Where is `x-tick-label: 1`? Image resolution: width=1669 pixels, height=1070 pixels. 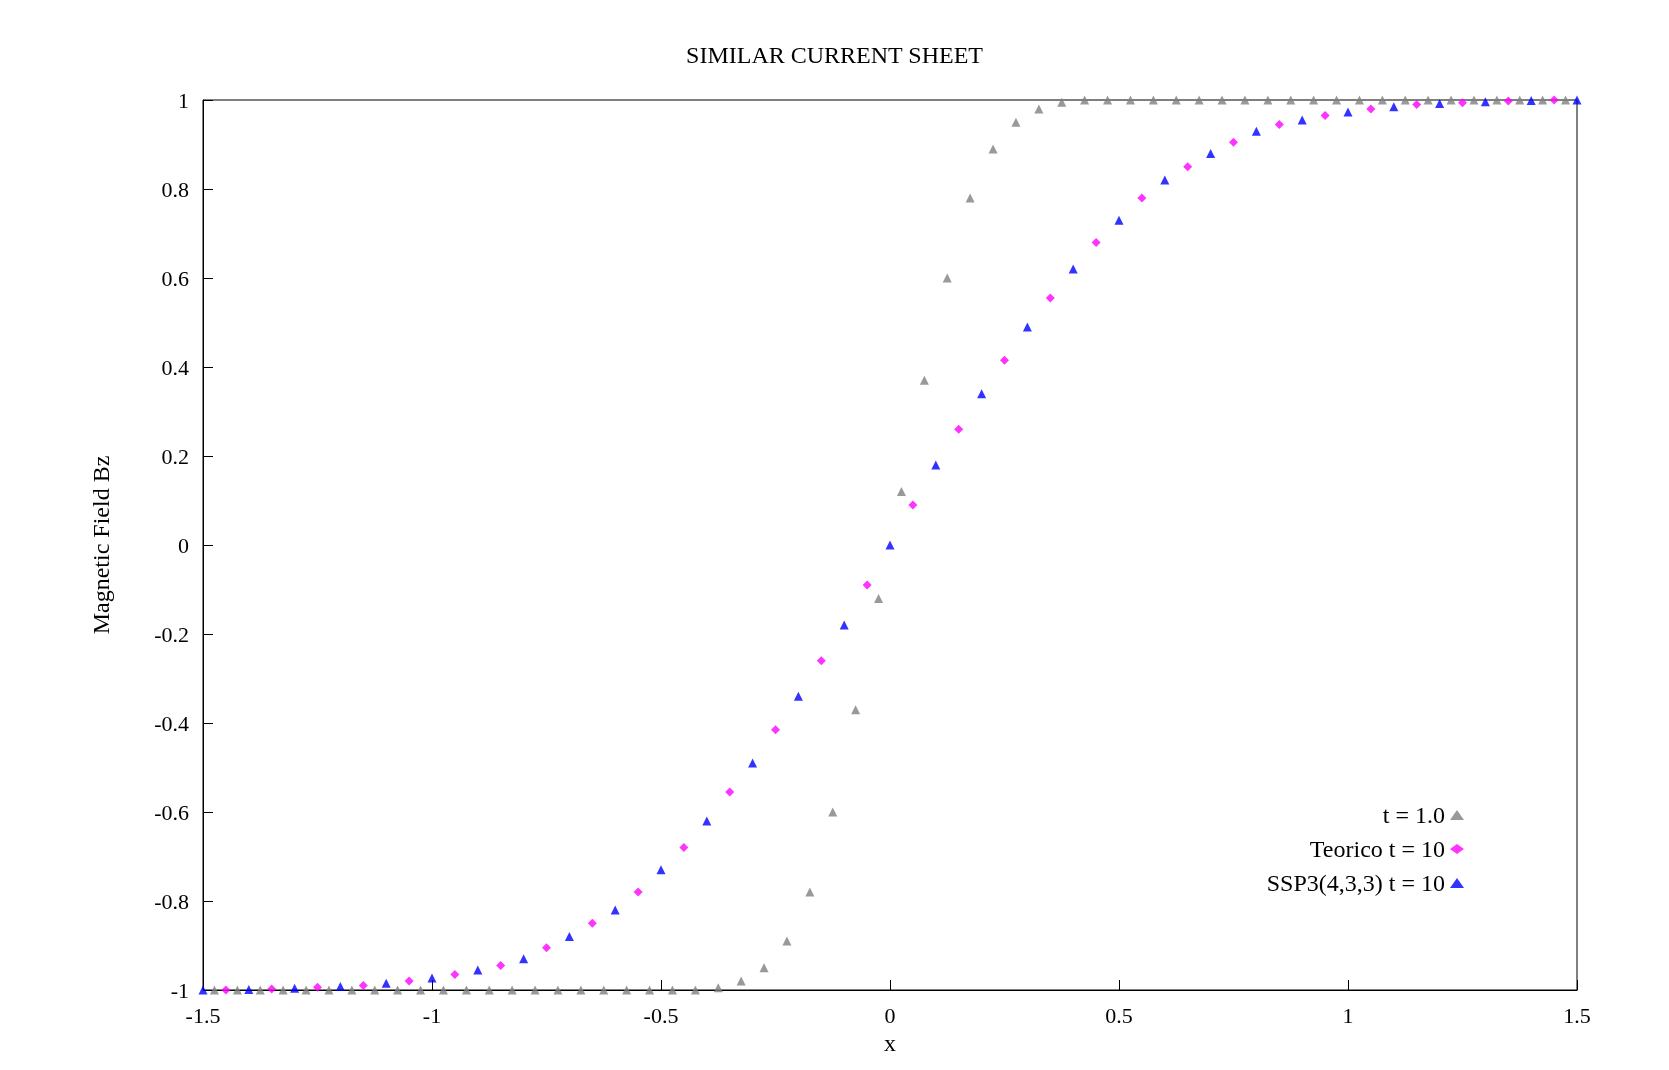 x-tick-label: 1 is located at coordinates (1348, 1015).